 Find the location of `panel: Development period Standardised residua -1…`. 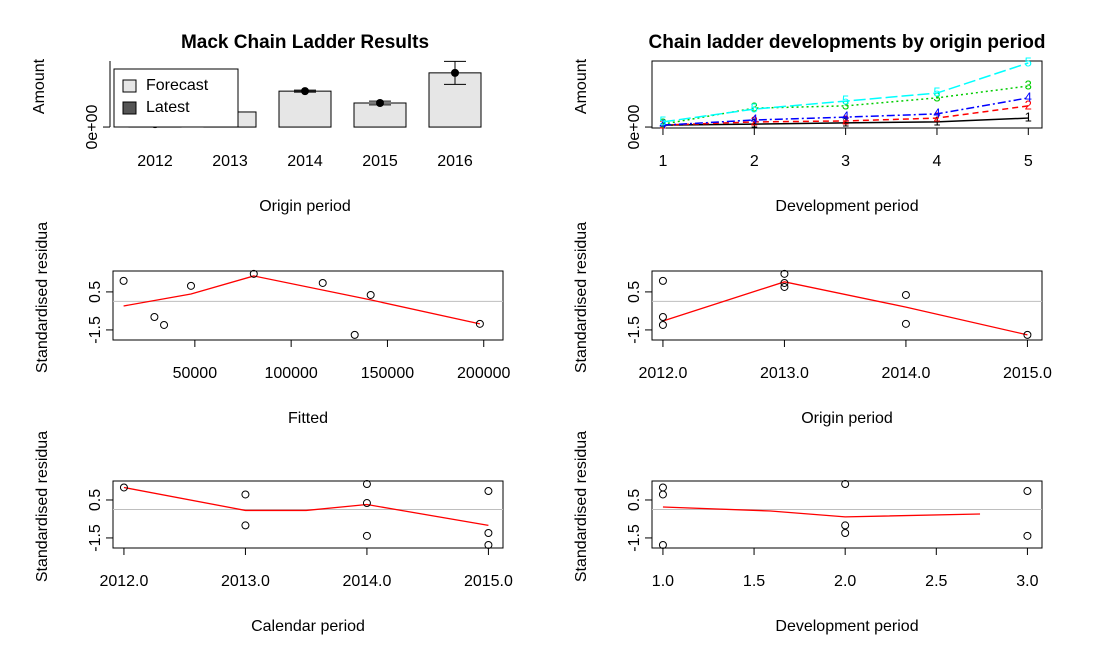

panel: Development period Standardised residua -1… is located at coordinates (808, 533).